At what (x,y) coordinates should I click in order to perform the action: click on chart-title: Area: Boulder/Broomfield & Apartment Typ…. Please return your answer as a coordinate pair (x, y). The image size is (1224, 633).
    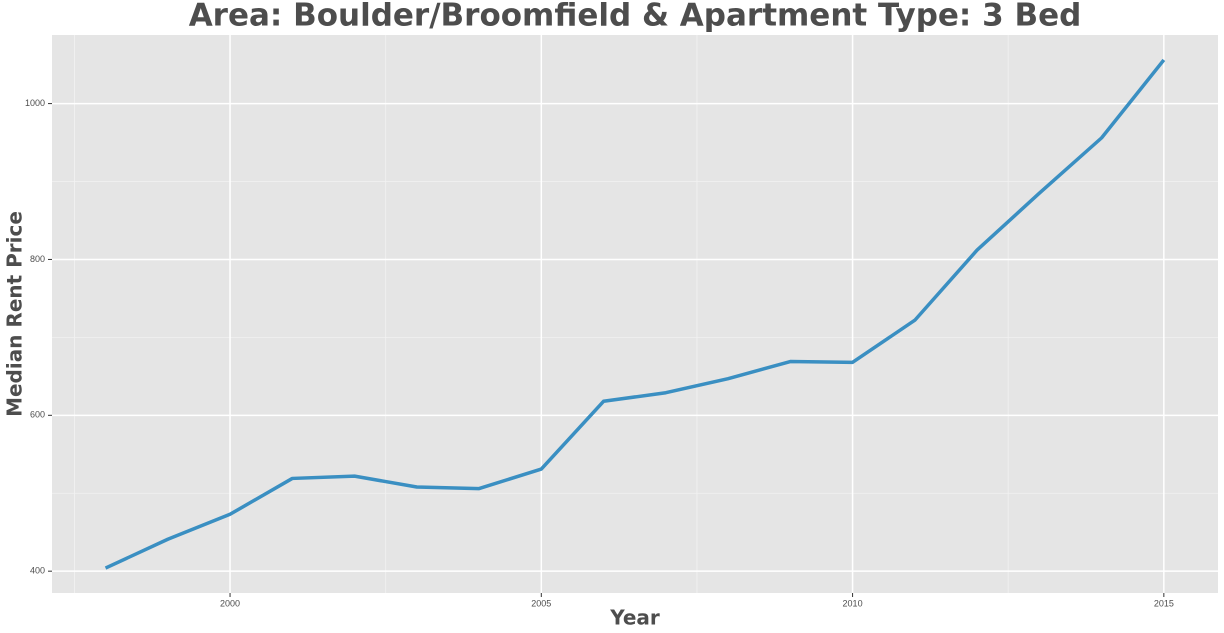
    Looking at the image, I should click on (635, 17).